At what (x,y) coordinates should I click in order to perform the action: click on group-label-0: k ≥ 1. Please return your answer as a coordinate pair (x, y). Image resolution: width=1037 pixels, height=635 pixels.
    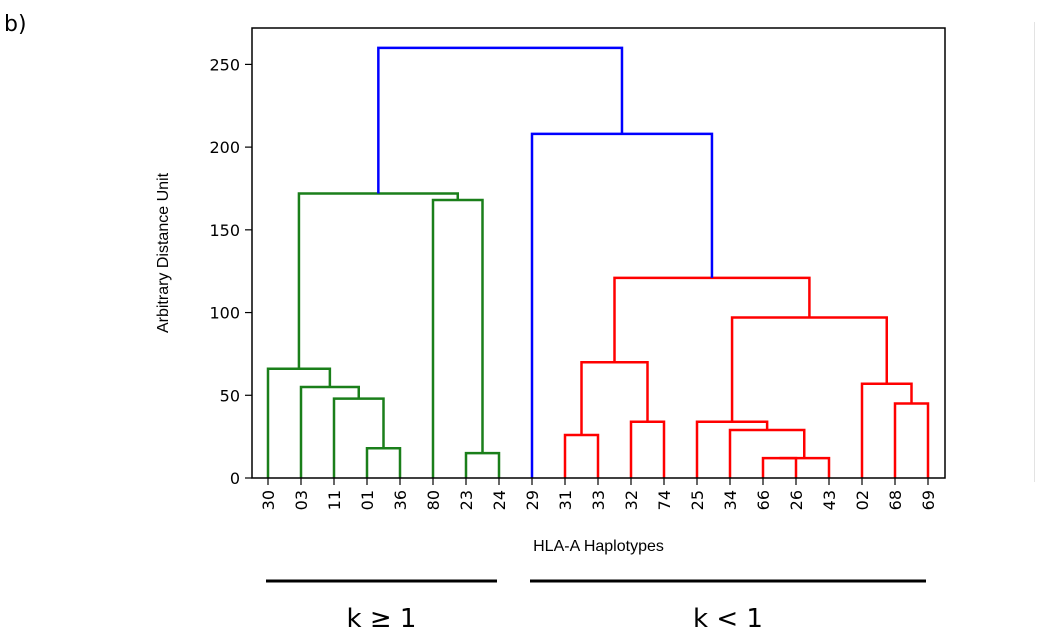
    Looking at the image, I should click on (382, 619).